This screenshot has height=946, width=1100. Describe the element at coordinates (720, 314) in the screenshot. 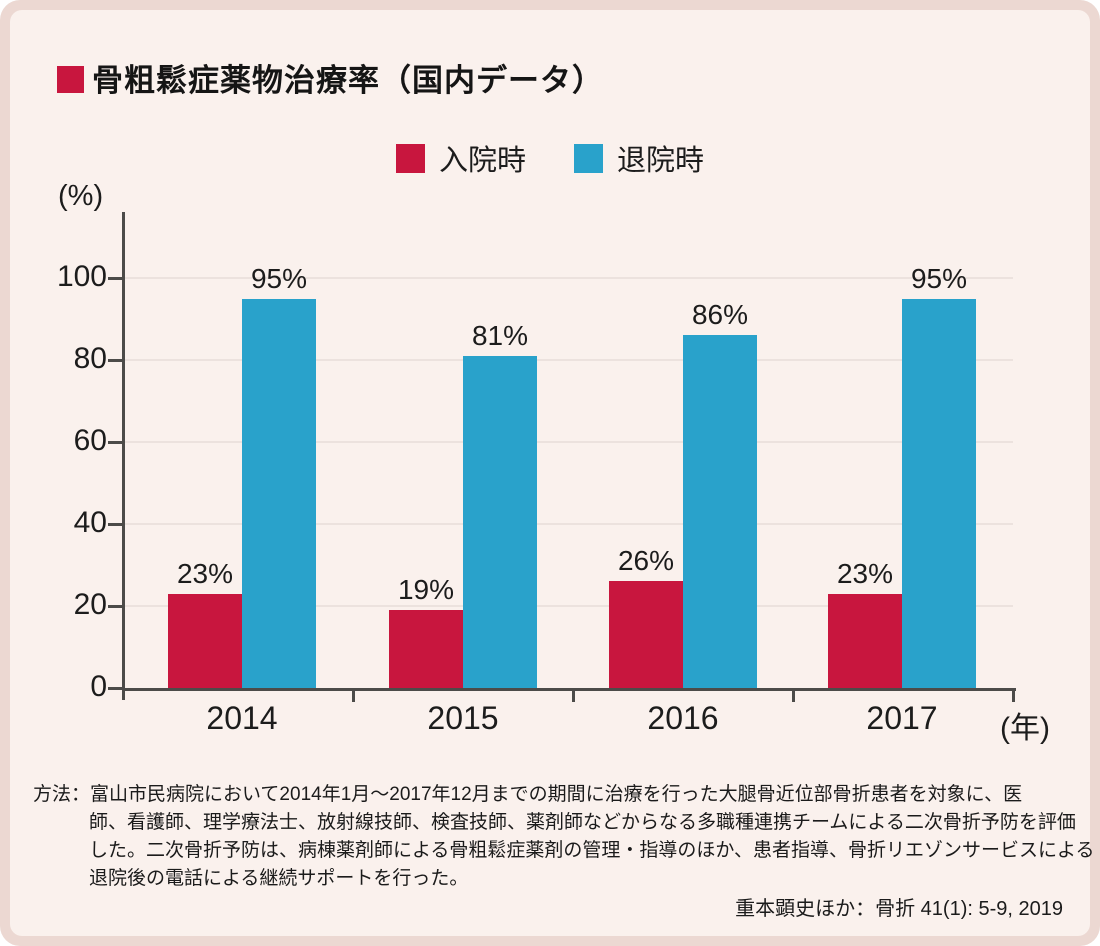

I see `value-label-discharge-2016: 86%` at that location.